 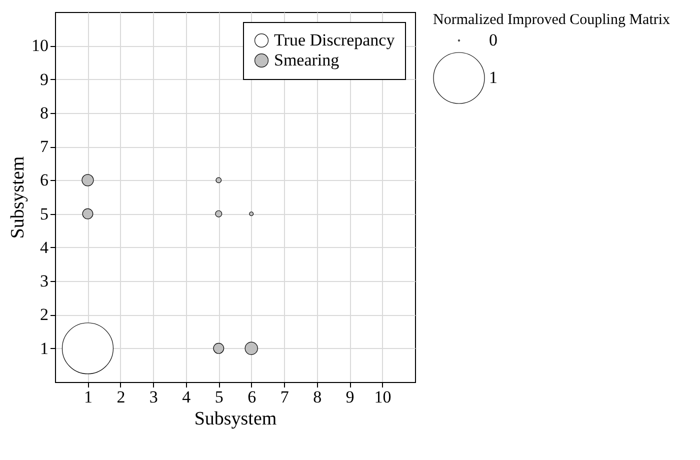 What do you see at coordinates (307, 60) in the screenshot?
I see `legend-label: Smearing` at bounding box center [307, 60].